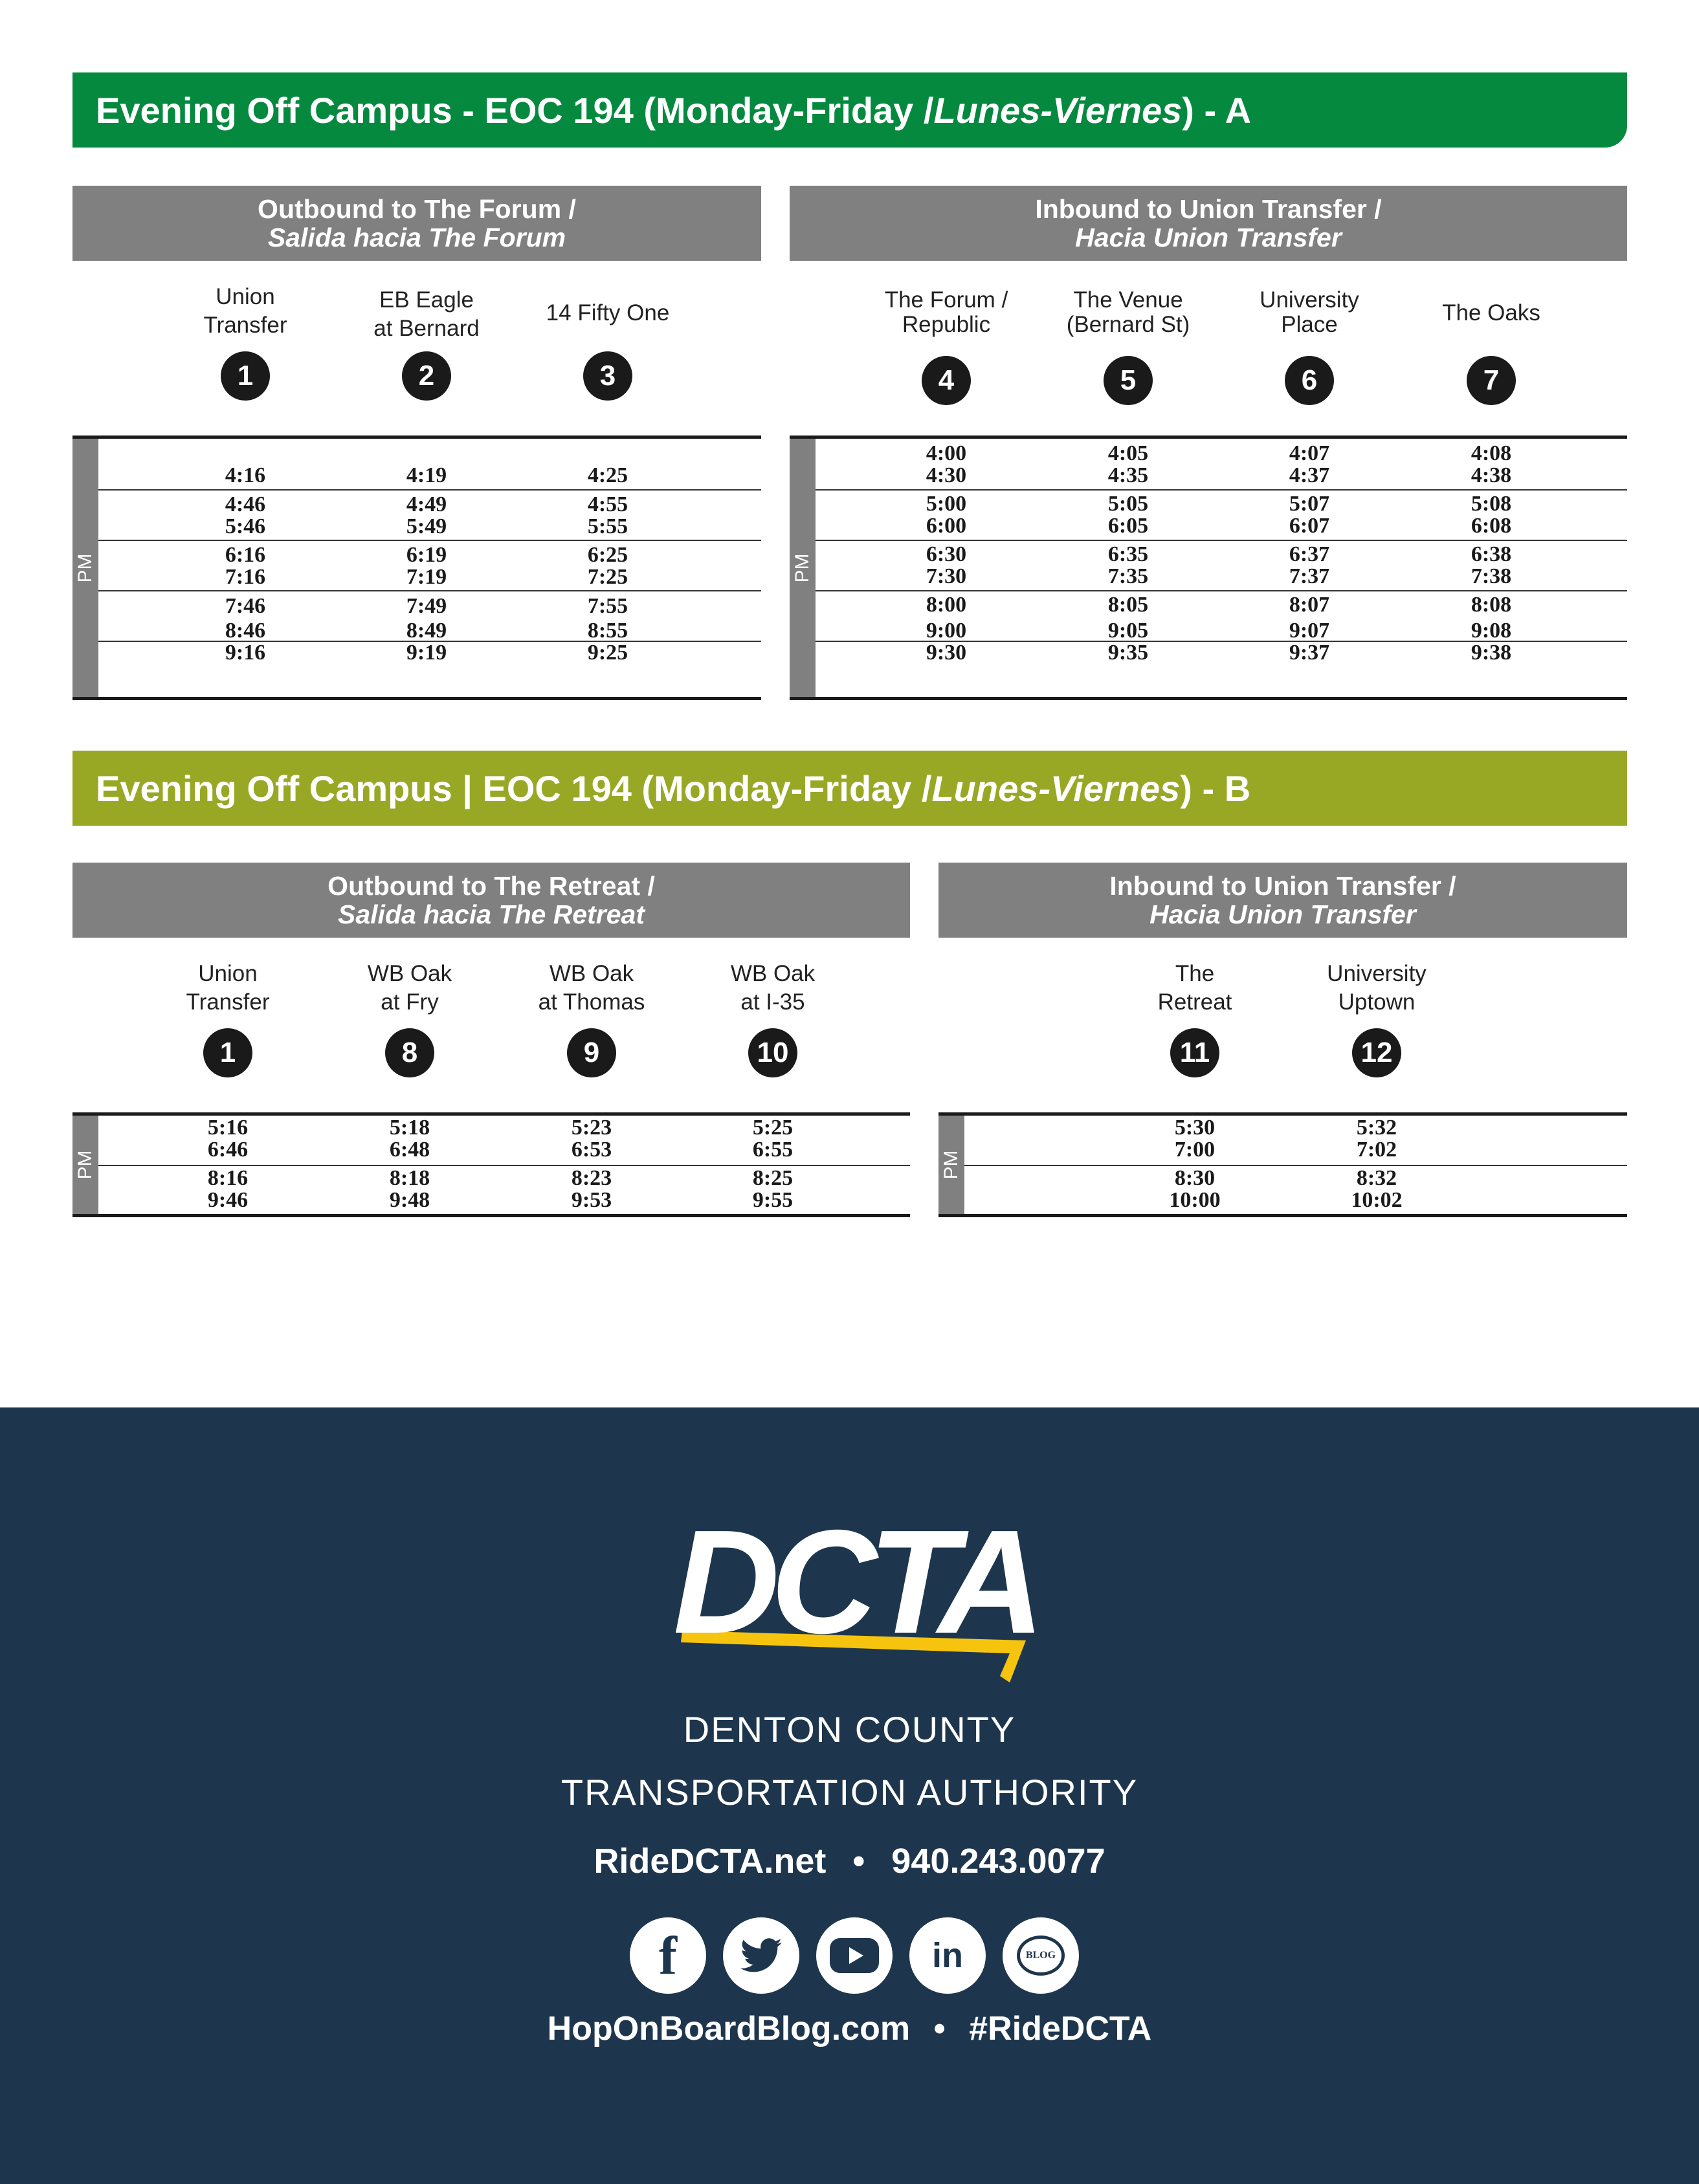 This screenshot has height=2184, width=1699. Describe the element at coordinates (427, 526) in the screenshot. I see `time-cell: 5:49` at that location.